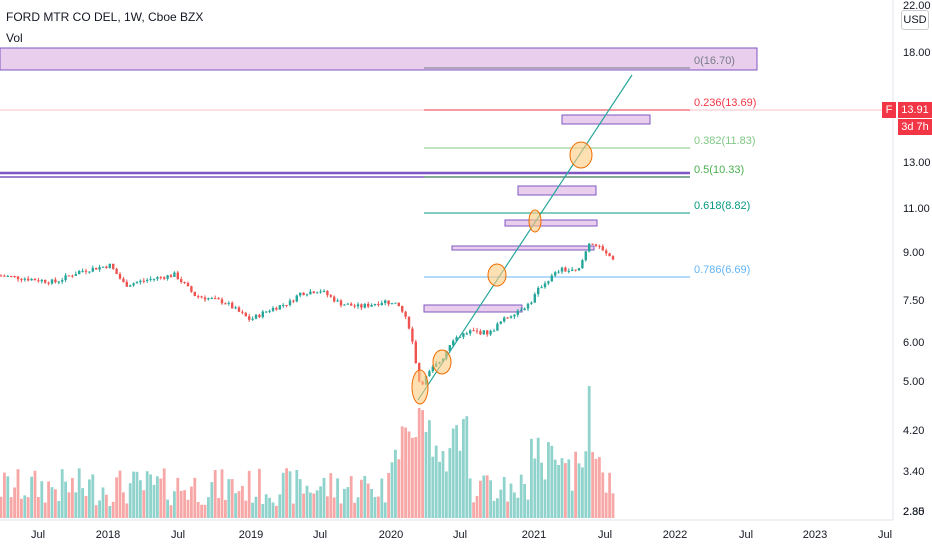 This screenshot has width=932, height=550. Describe the element at coordinates (14, 38) in the screenshot. I see `volume-indicator-label: Vol` at that location.